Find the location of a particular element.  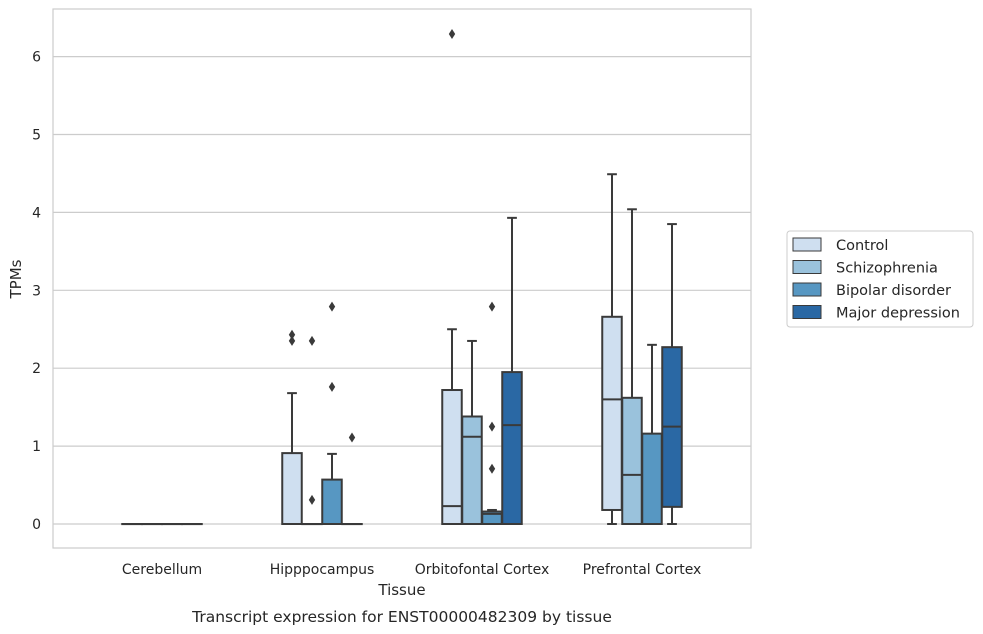

x-tick-label: Cerebellum is located at coordinates (162, 570).